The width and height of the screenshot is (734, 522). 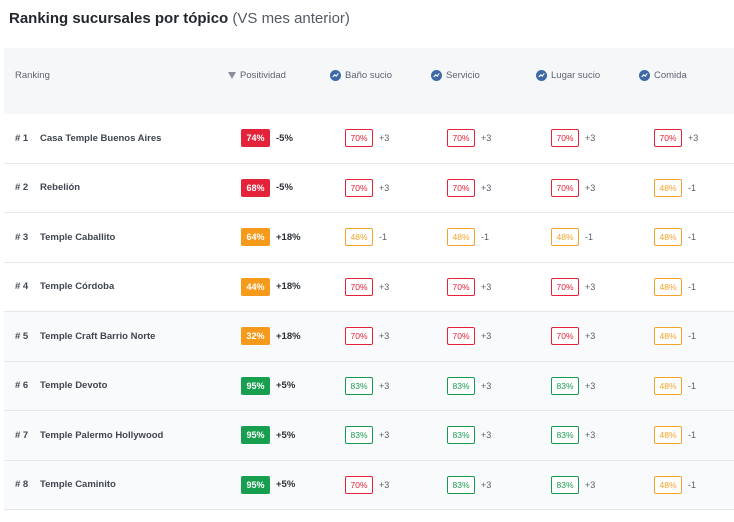 I want to click on branch-rank: # 8 Temple Caminito, so click(x=65, y=485).